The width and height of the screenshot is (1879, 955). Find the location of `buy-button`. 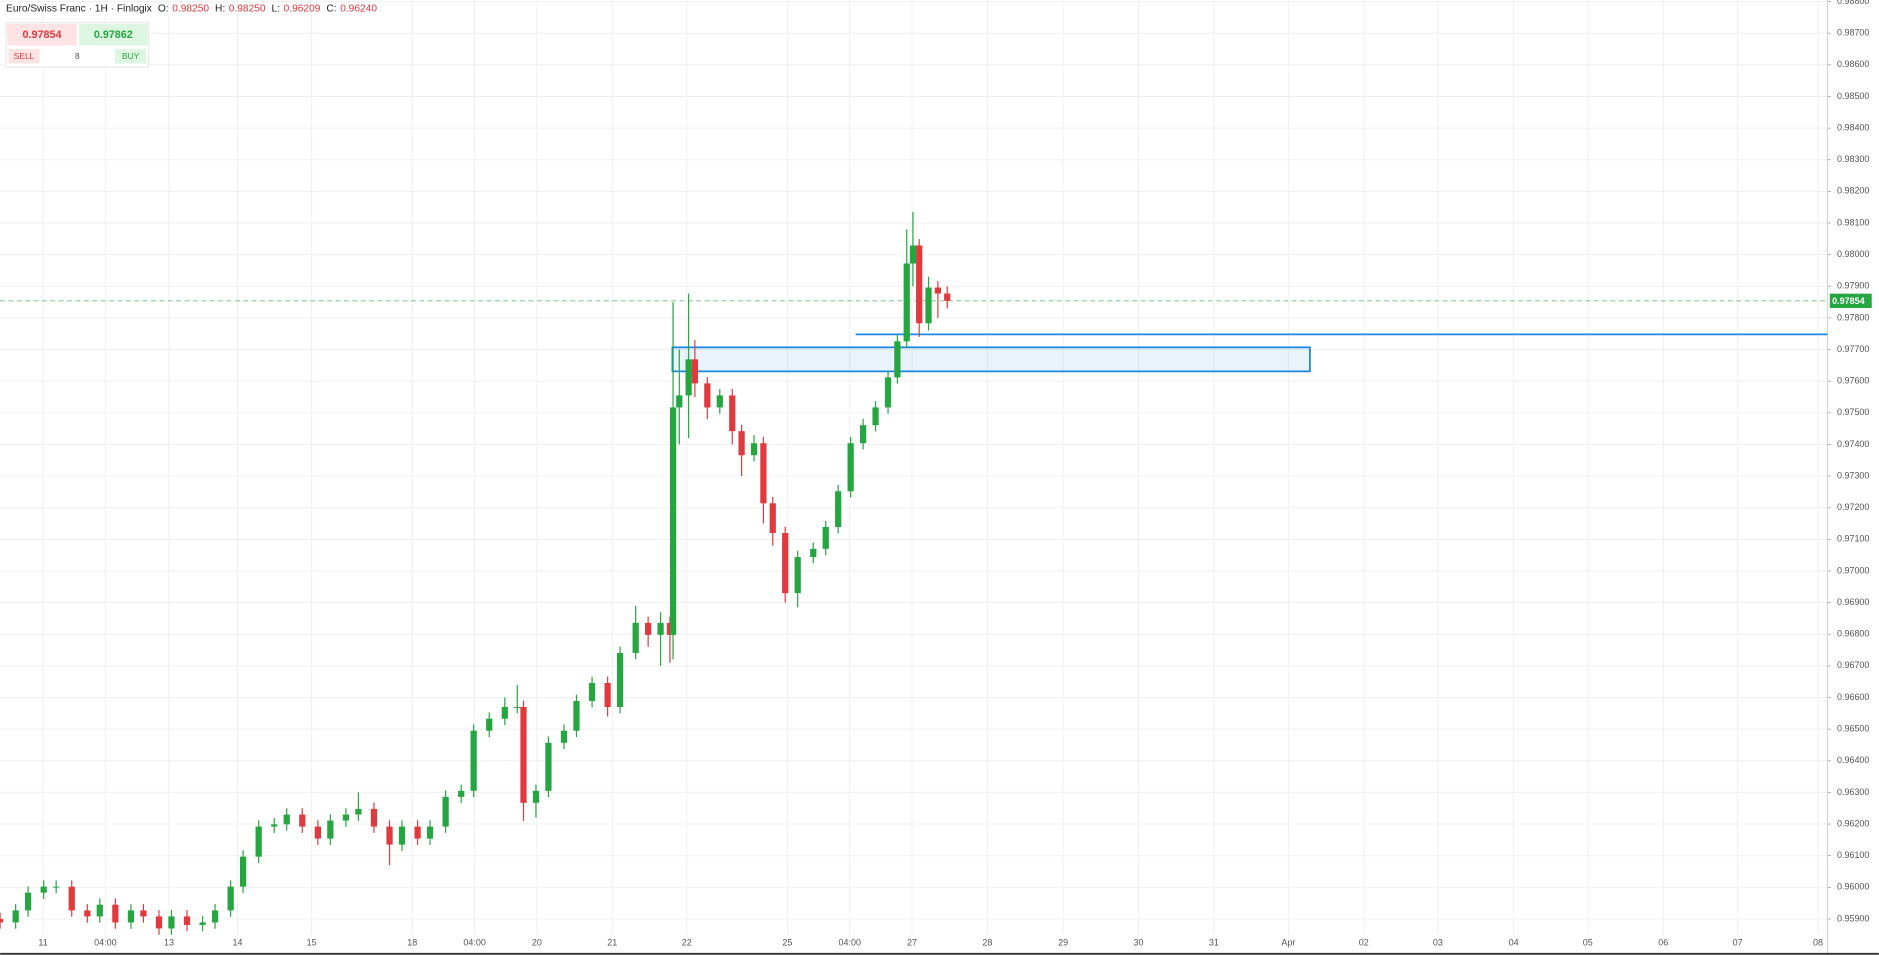

buy-button is located at coordinates (113, 34).